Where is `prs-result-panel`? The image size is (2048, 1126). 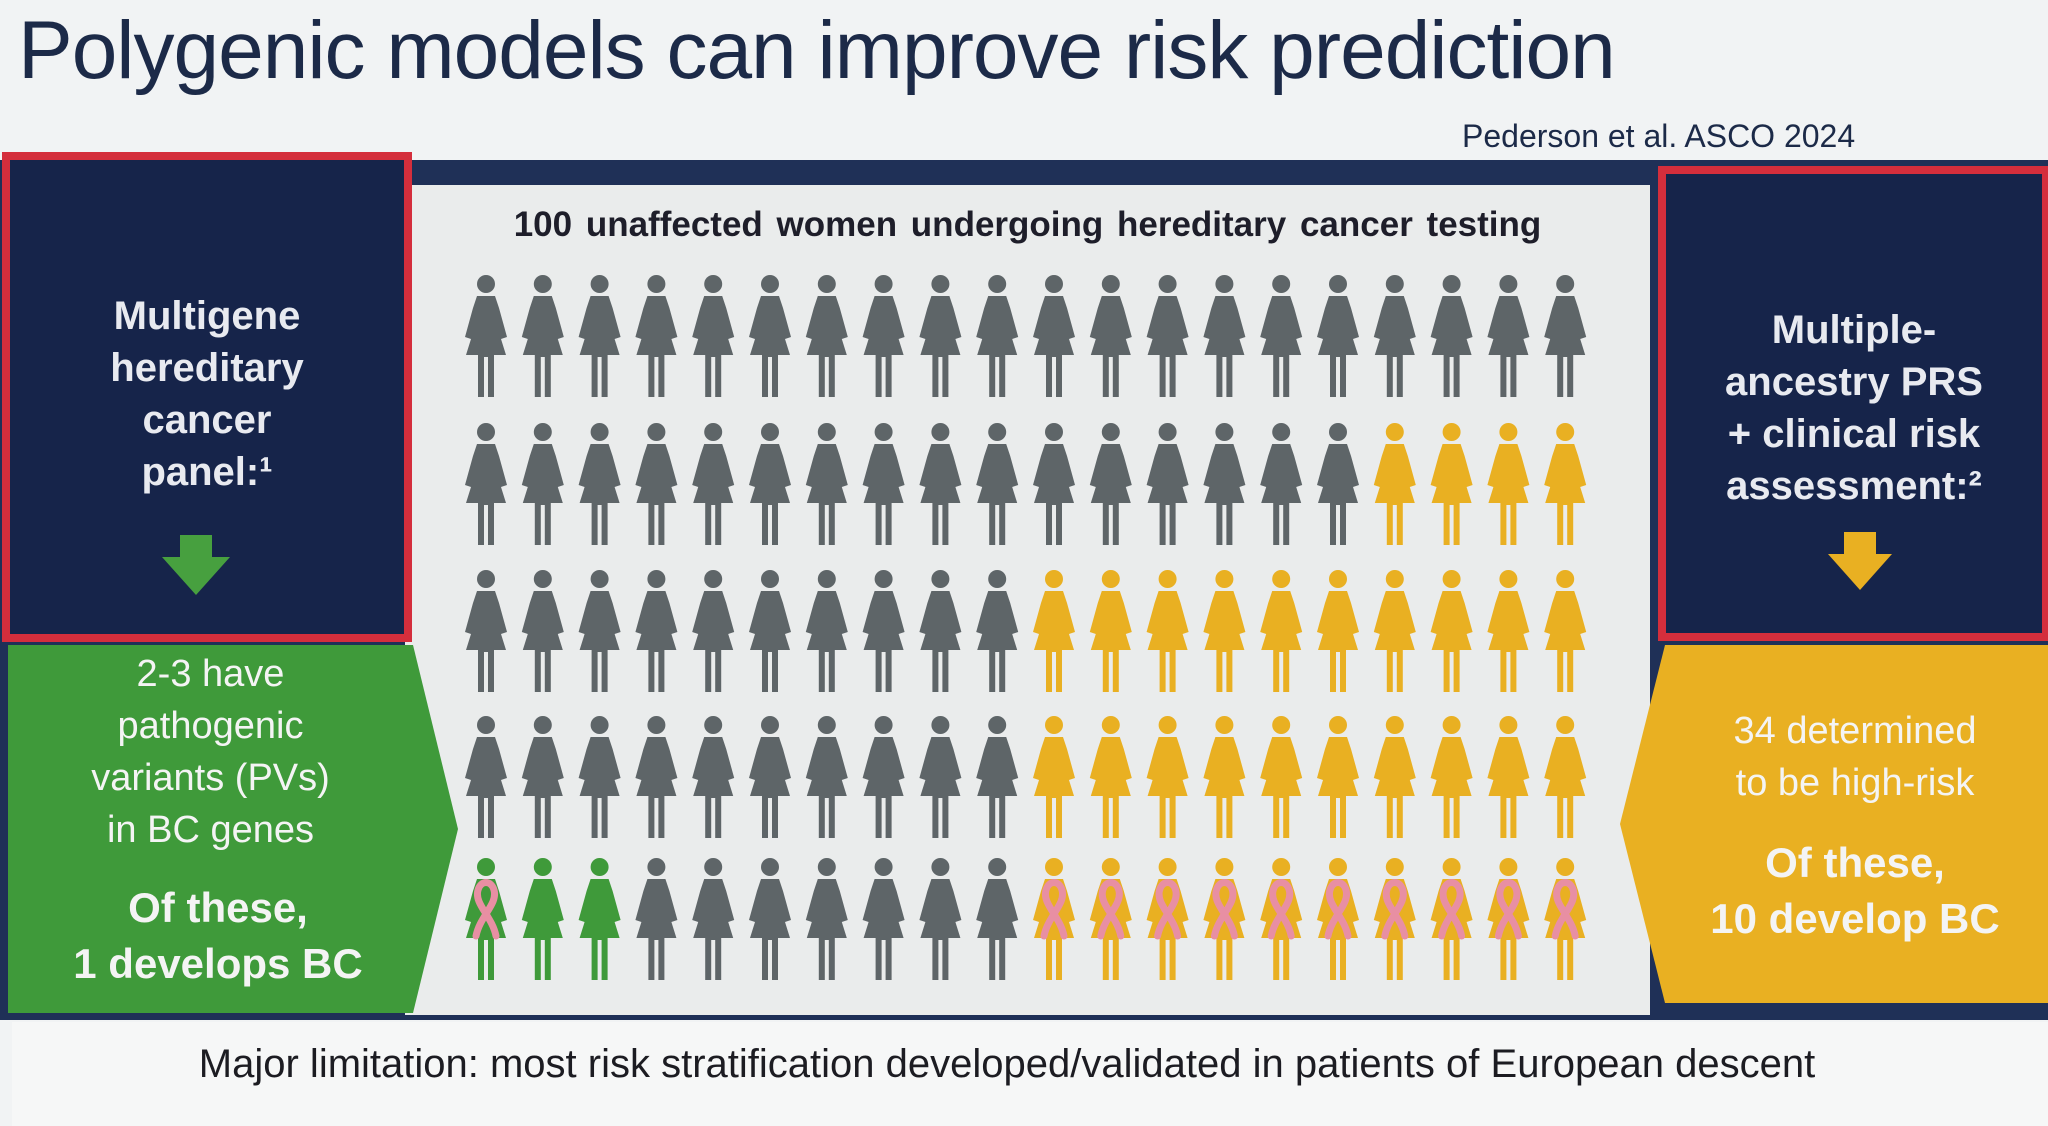
prs-result-panel is located at coordinates (1834, 824).